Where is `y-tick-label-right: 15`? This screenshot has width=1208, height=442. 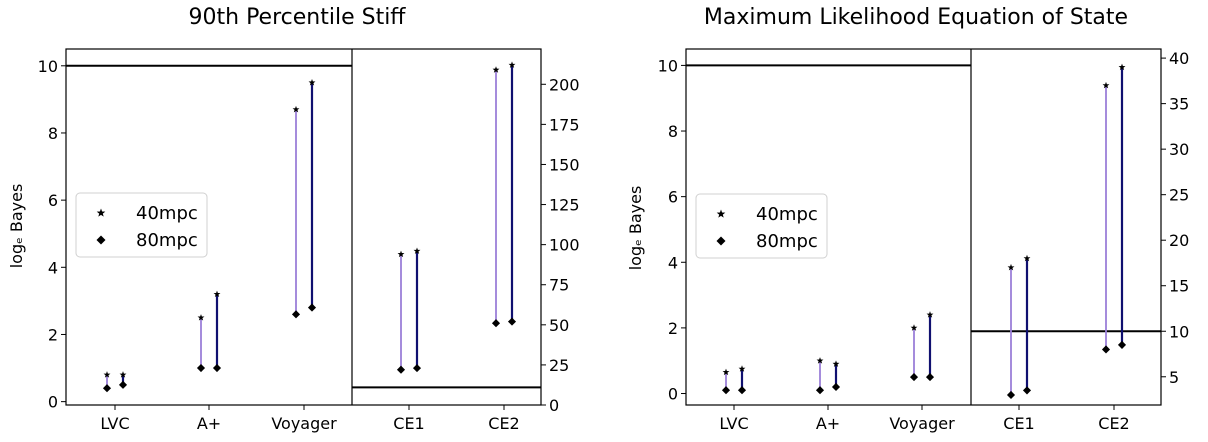 y-tick-label-right: 15 is located at coordinates (1179, 286).